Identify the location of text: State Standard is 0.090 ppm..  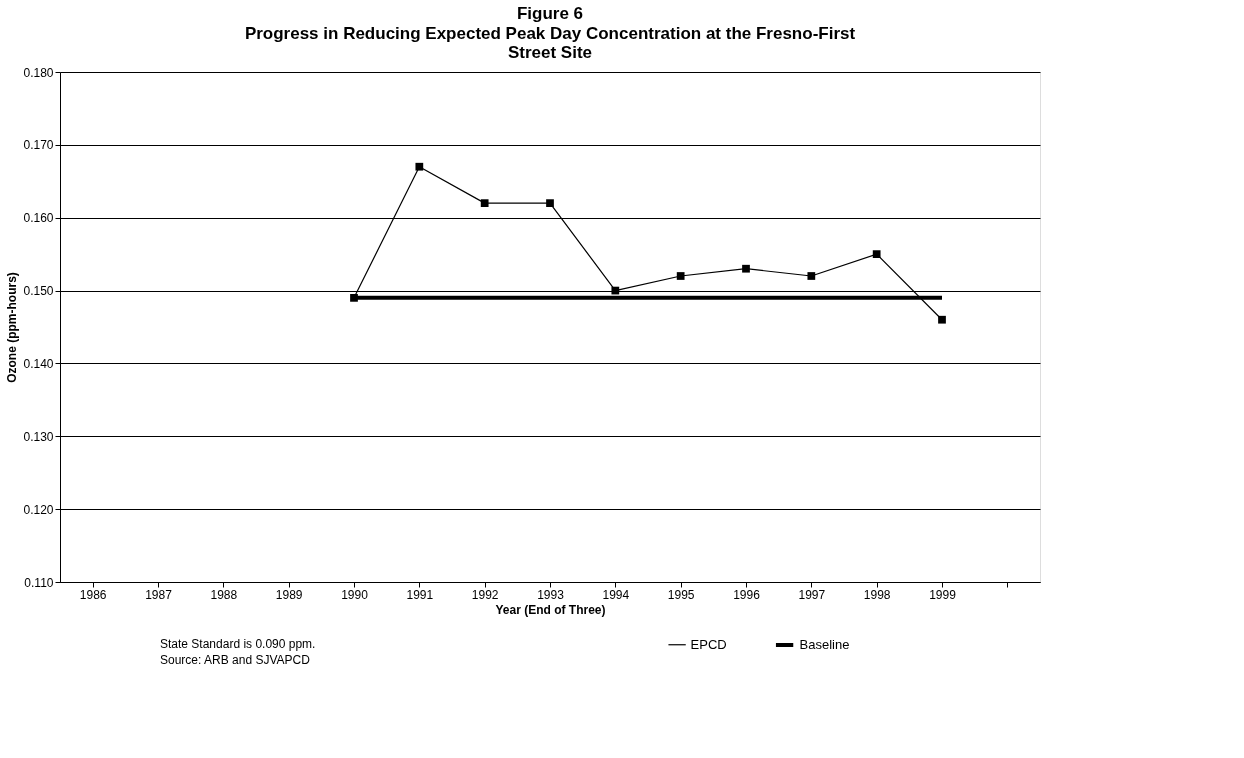
(238, 644).